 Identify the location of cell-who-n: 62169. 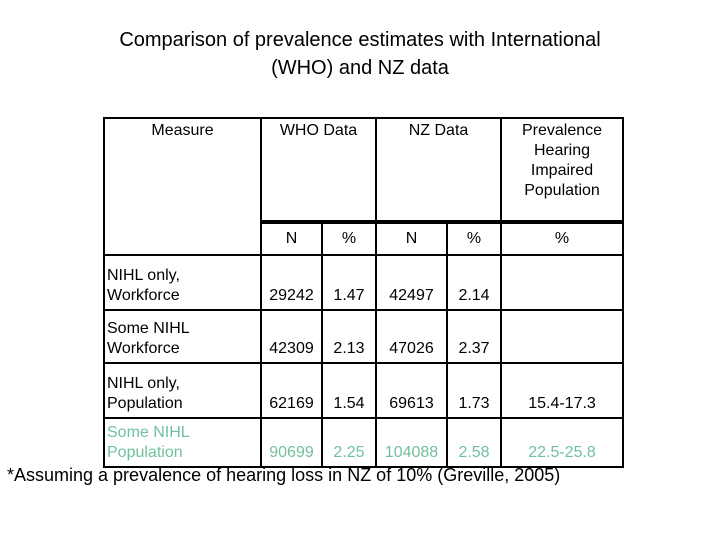
(291, 390).